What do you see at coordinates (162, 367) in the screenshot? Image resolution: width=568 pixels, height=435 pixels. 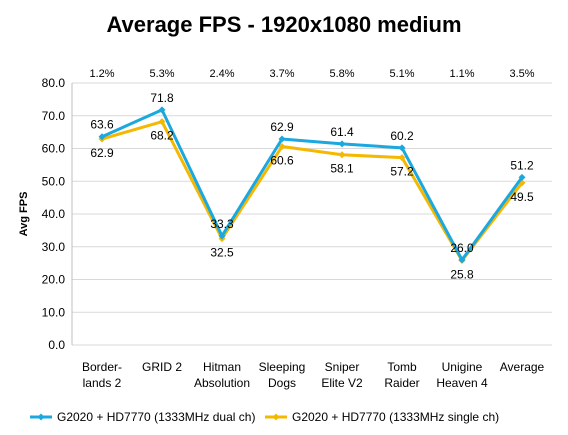 I see `x-tick-label: GRID 2` at bounding box center [162, 367].